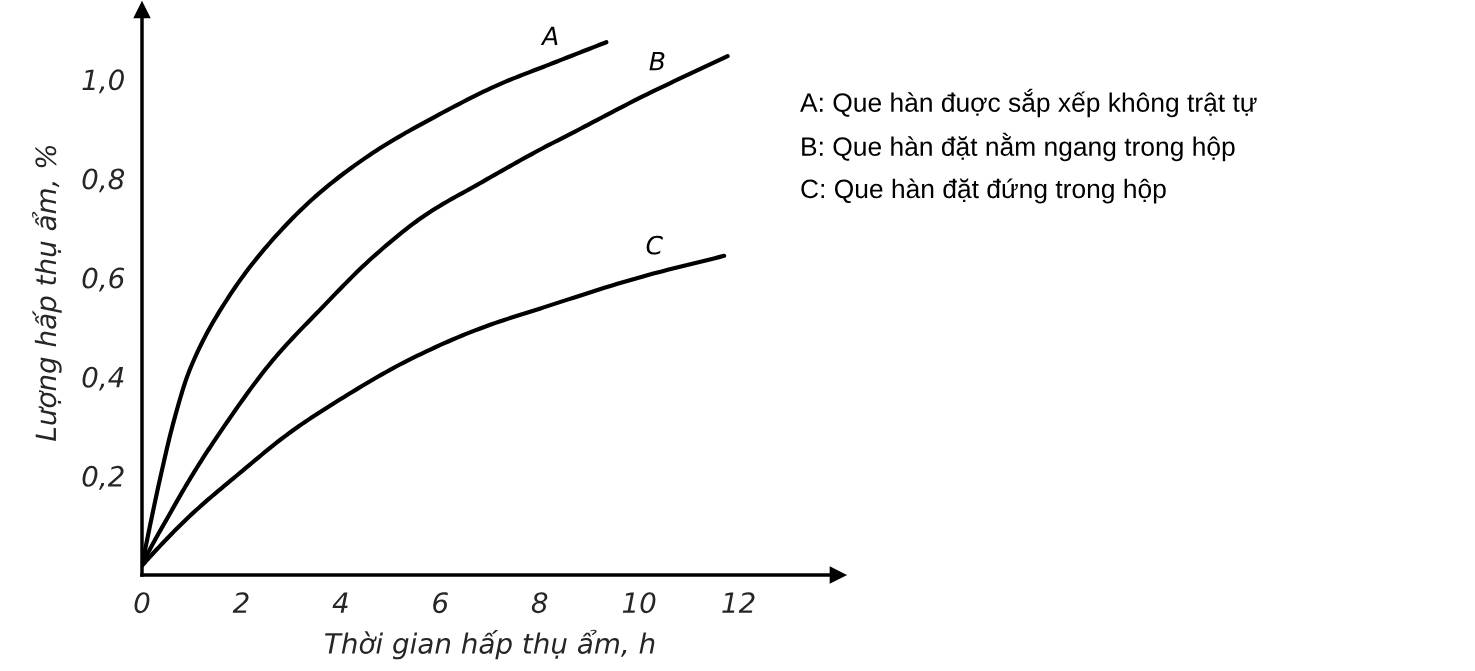  What do you see at coordinates (539, 603) in the screenshot?
I see `x-tick-label: 8` at bounding box center [539, 603].